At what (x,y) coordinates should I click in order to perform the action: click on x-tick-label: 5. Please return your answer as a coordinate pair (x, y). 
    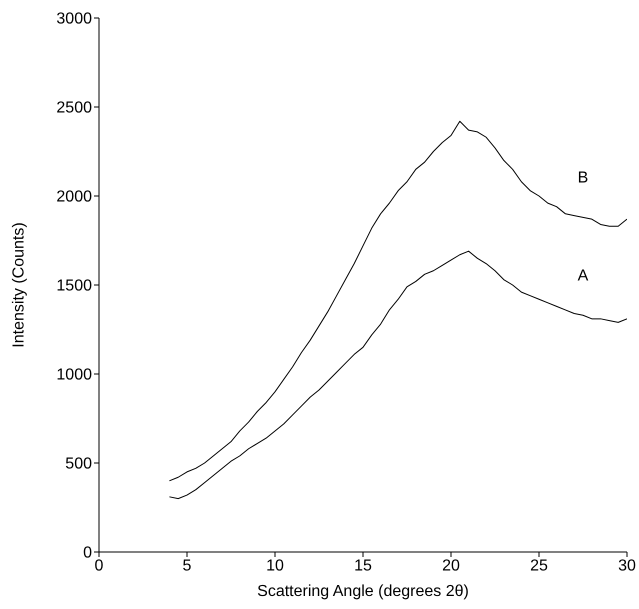
    Looking at the image, I should click on (187, 565).